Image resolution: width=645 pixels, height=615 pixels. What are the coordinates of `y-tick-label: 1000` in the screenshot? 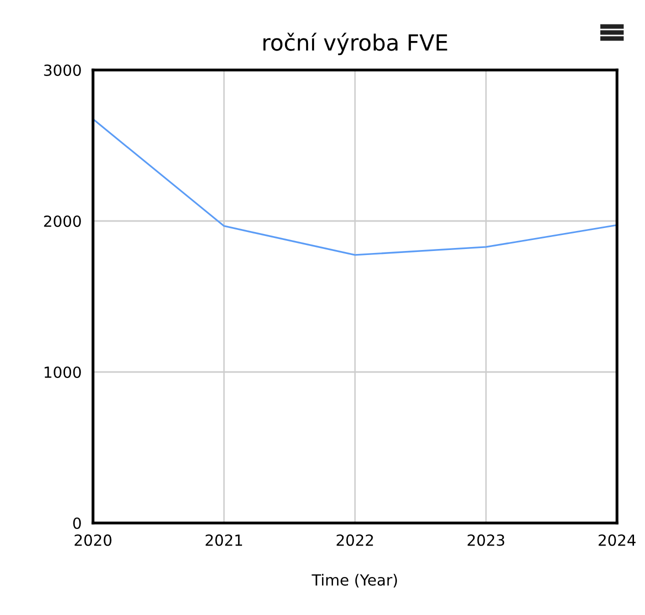 It's located at (62, 372).